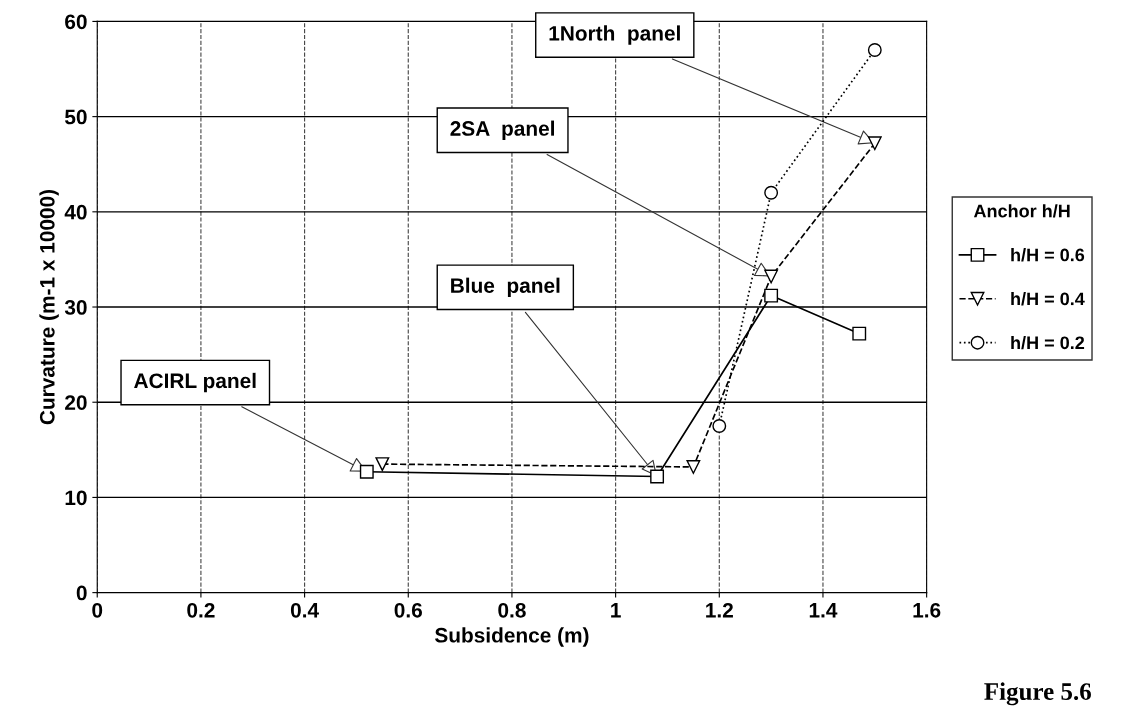  I want to click on annotation: 2SA panel, so click(502, 130).